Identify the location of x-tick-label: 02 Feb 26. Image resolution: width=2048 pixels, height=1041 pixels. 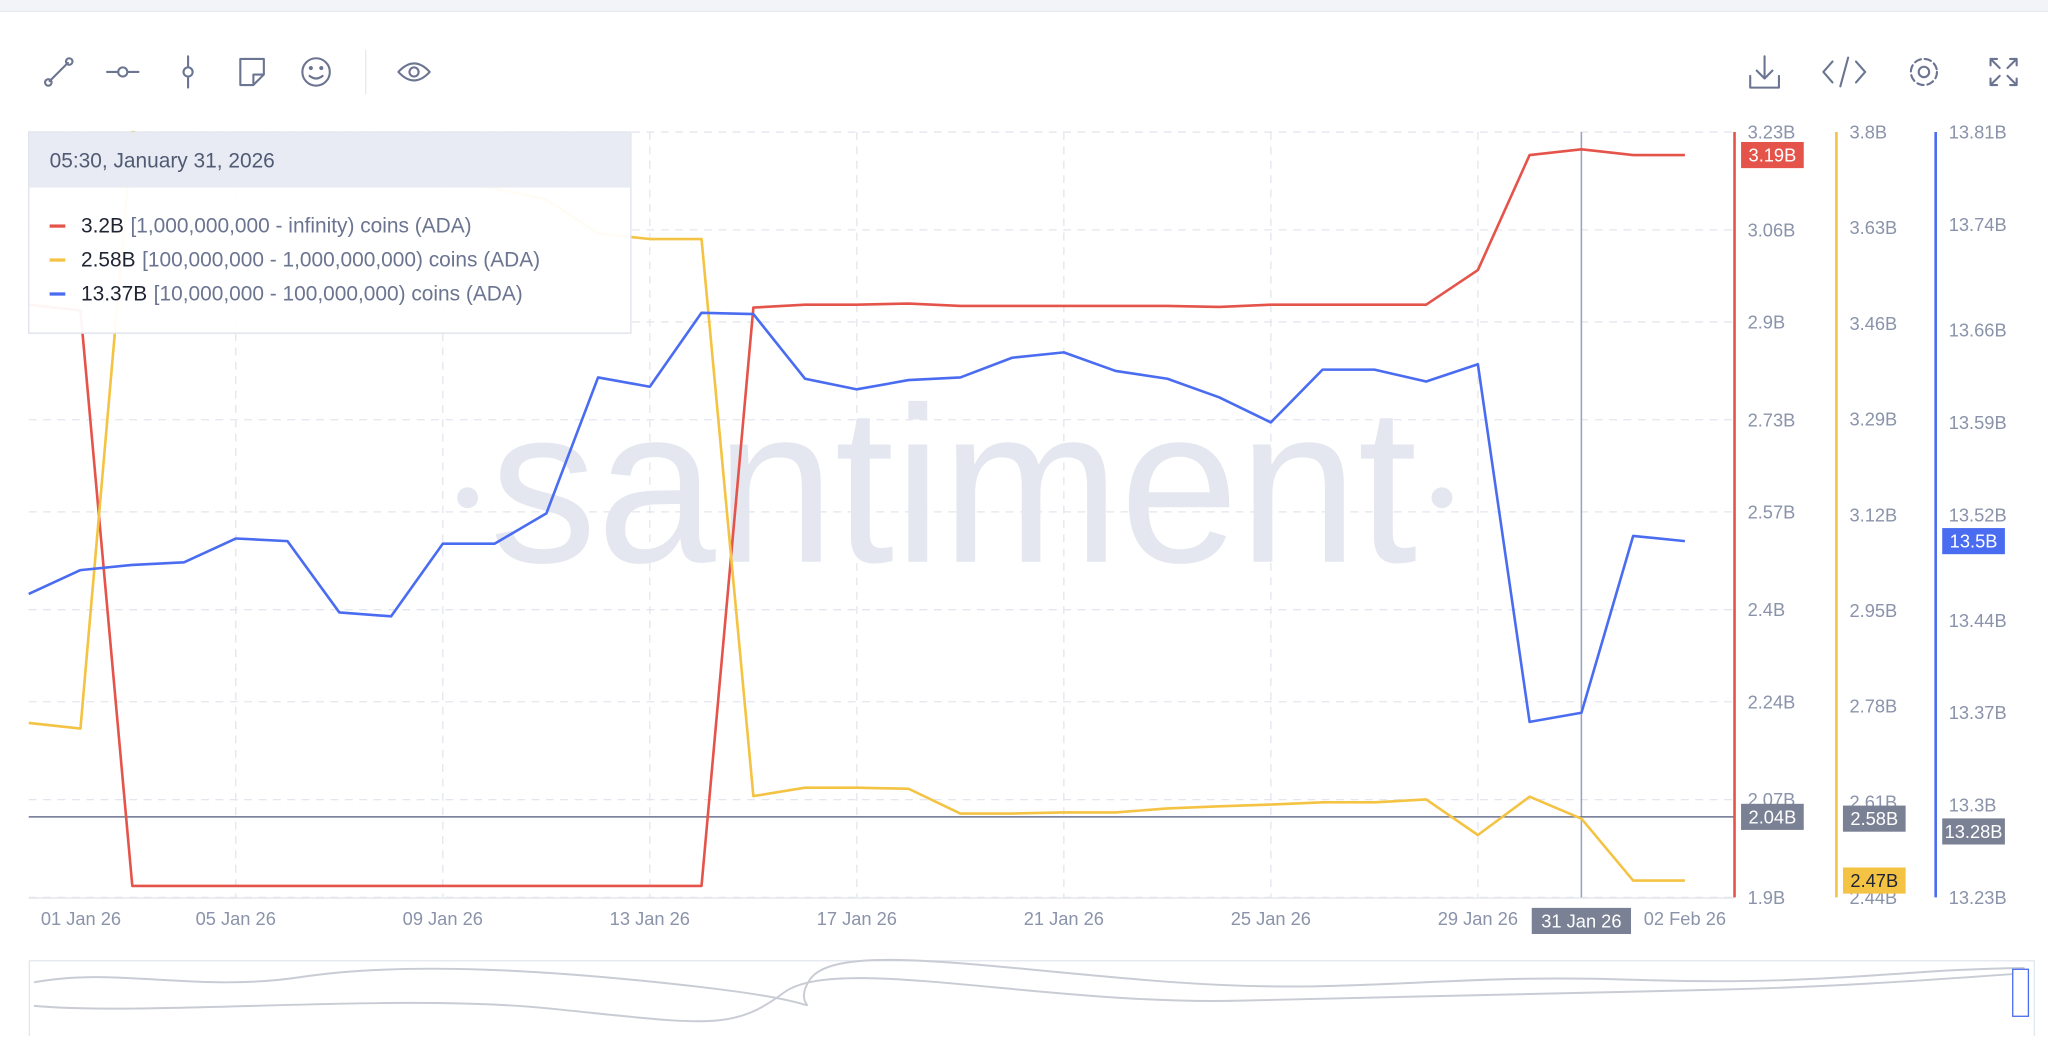
(1685, 918).